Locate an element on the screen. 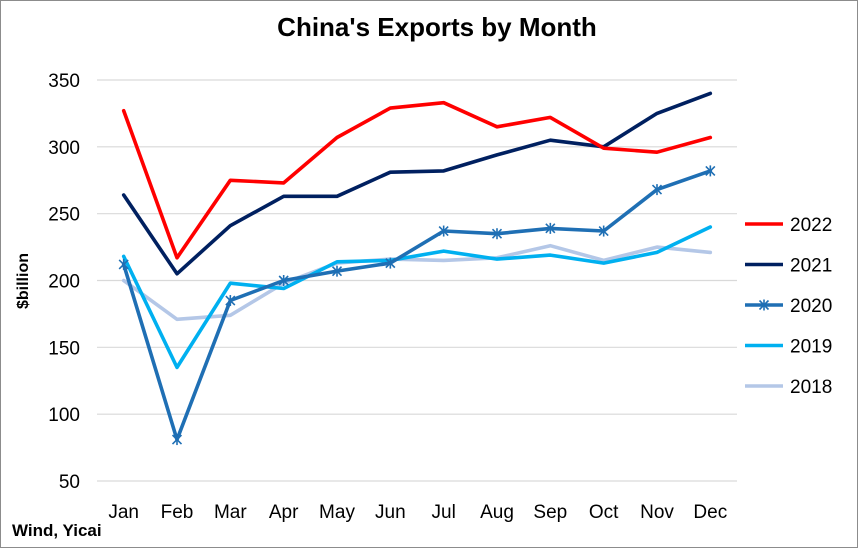  chart-title: China's Exports by Month is located at coordinates (437, 27).